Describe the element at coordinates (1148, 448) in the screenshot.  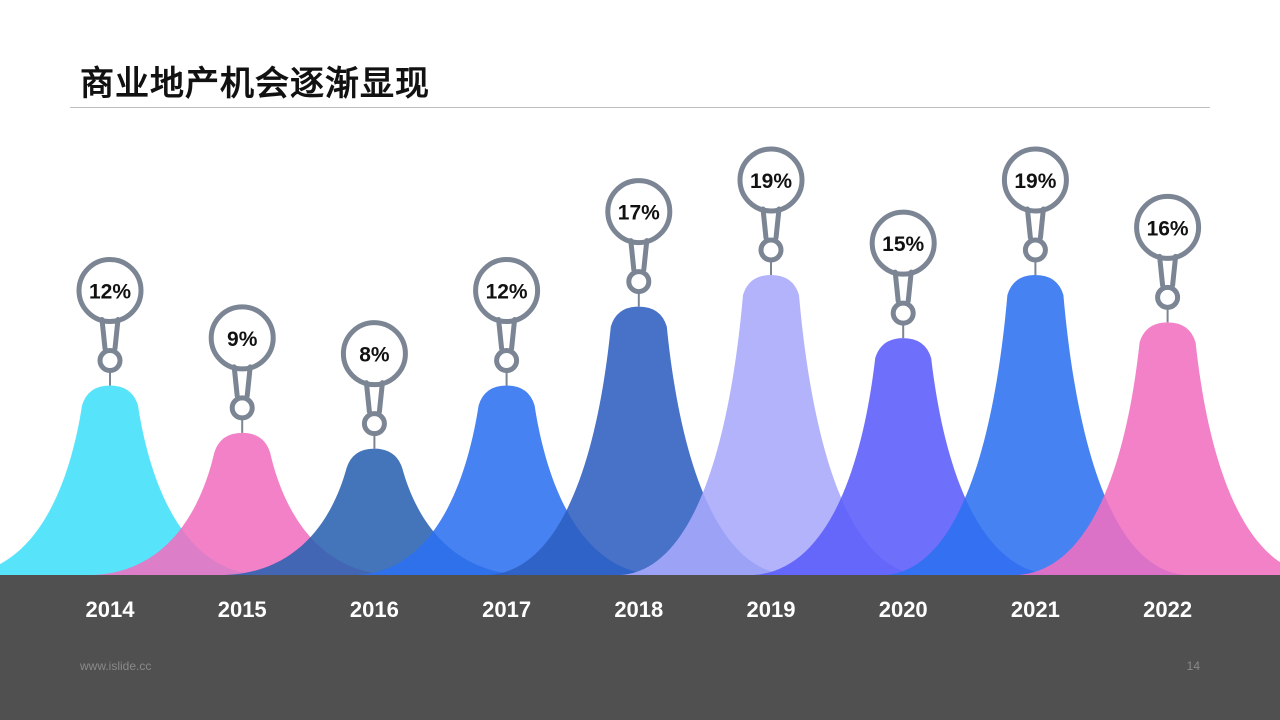
I see `peak-2022` at that location.